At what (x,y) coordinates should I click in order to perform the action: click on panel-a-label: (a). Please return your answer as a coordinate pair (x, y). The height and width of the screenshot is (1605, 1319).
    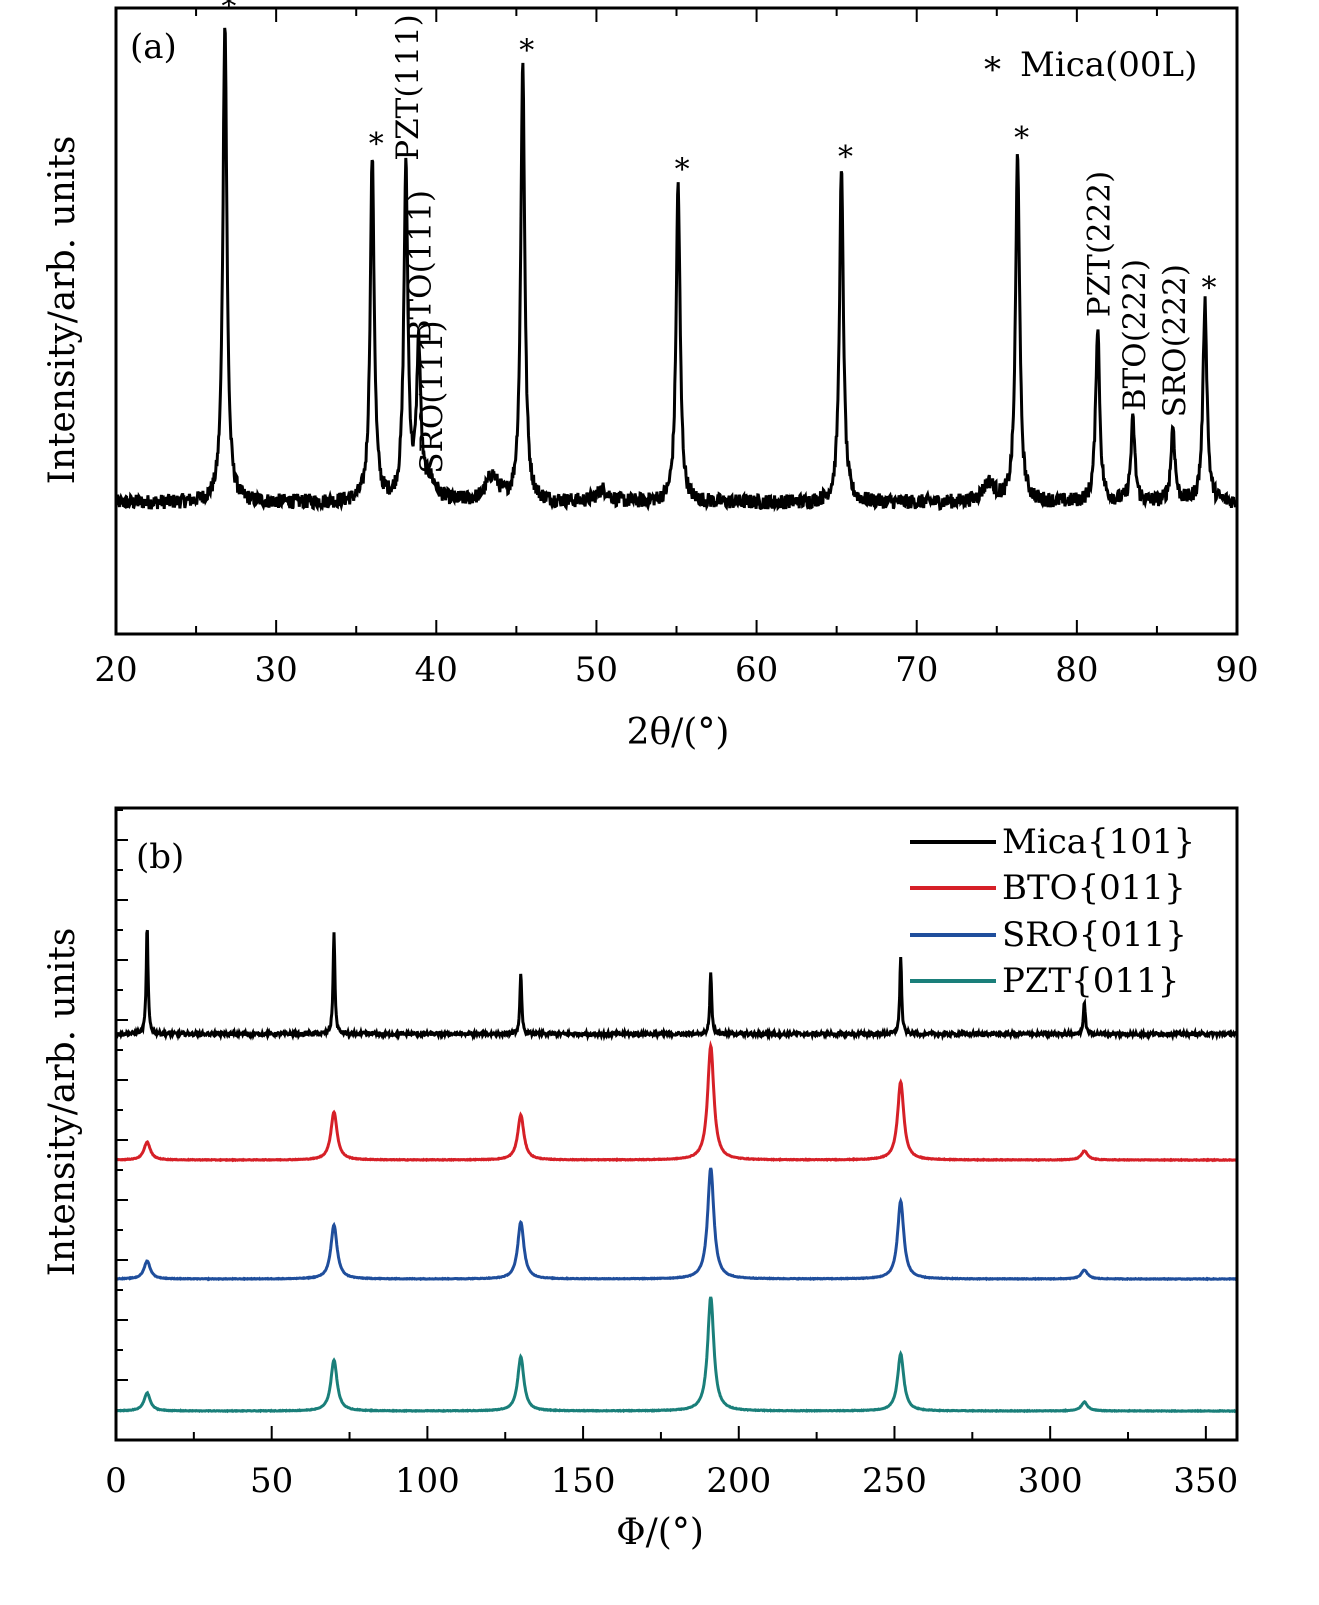
    Looking at the image, I should click on (153, 47).